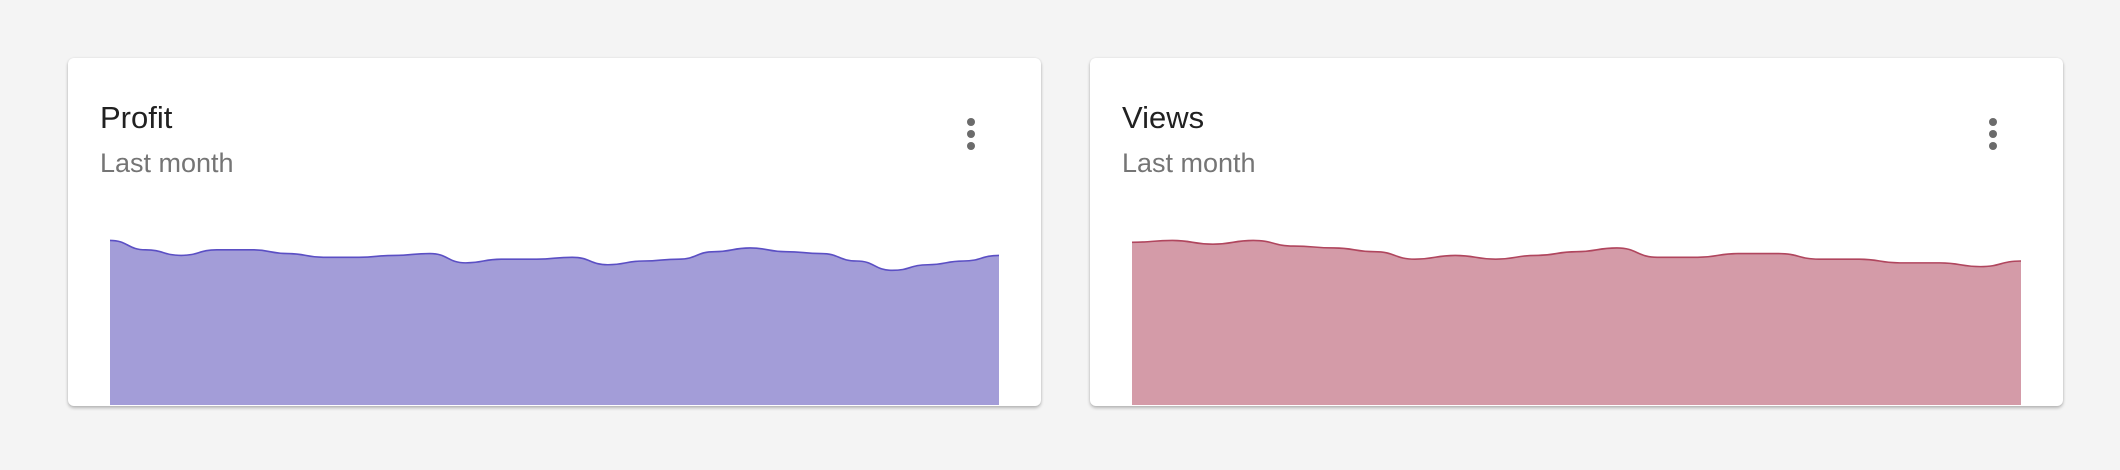  Describe the element at coordinates (1163, 117) in the screenshot. I see `card-title: Views` at that location.